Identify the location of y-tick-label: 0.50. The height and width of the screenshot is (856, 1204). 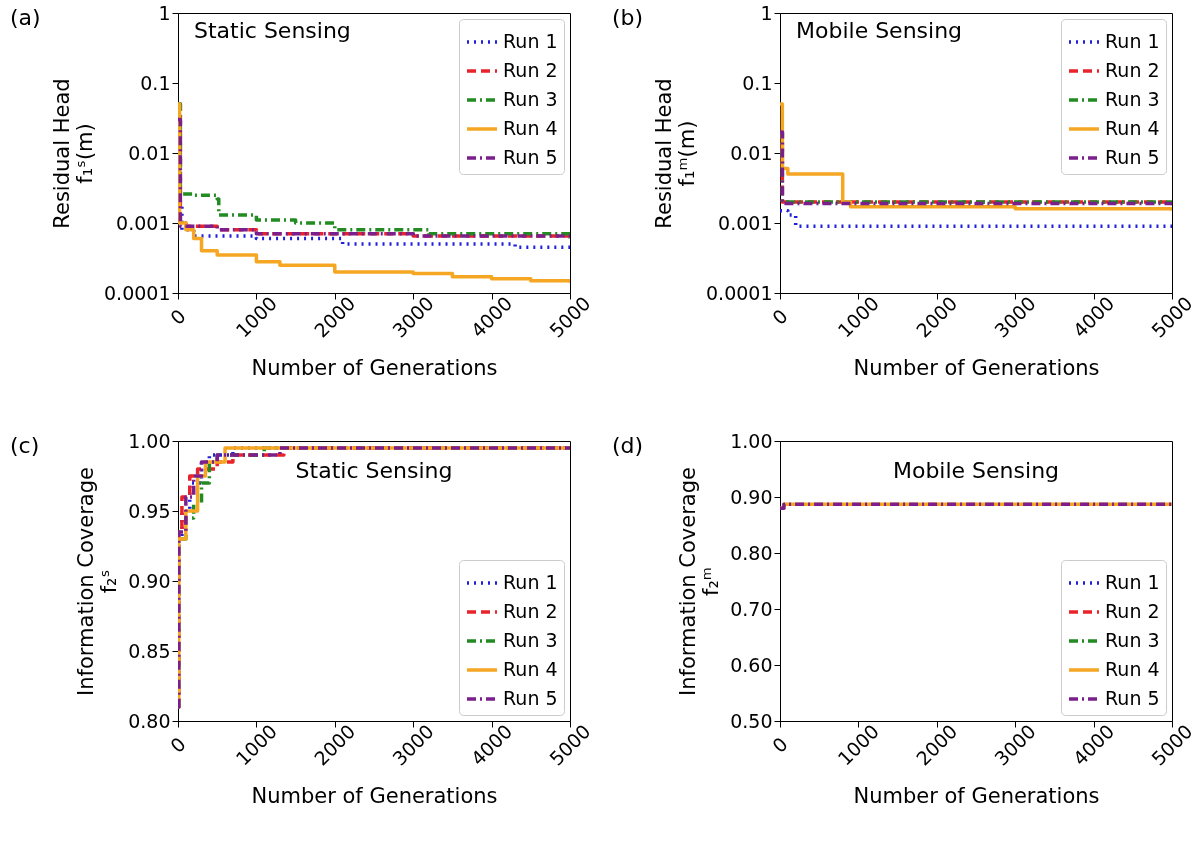
(751, 720).